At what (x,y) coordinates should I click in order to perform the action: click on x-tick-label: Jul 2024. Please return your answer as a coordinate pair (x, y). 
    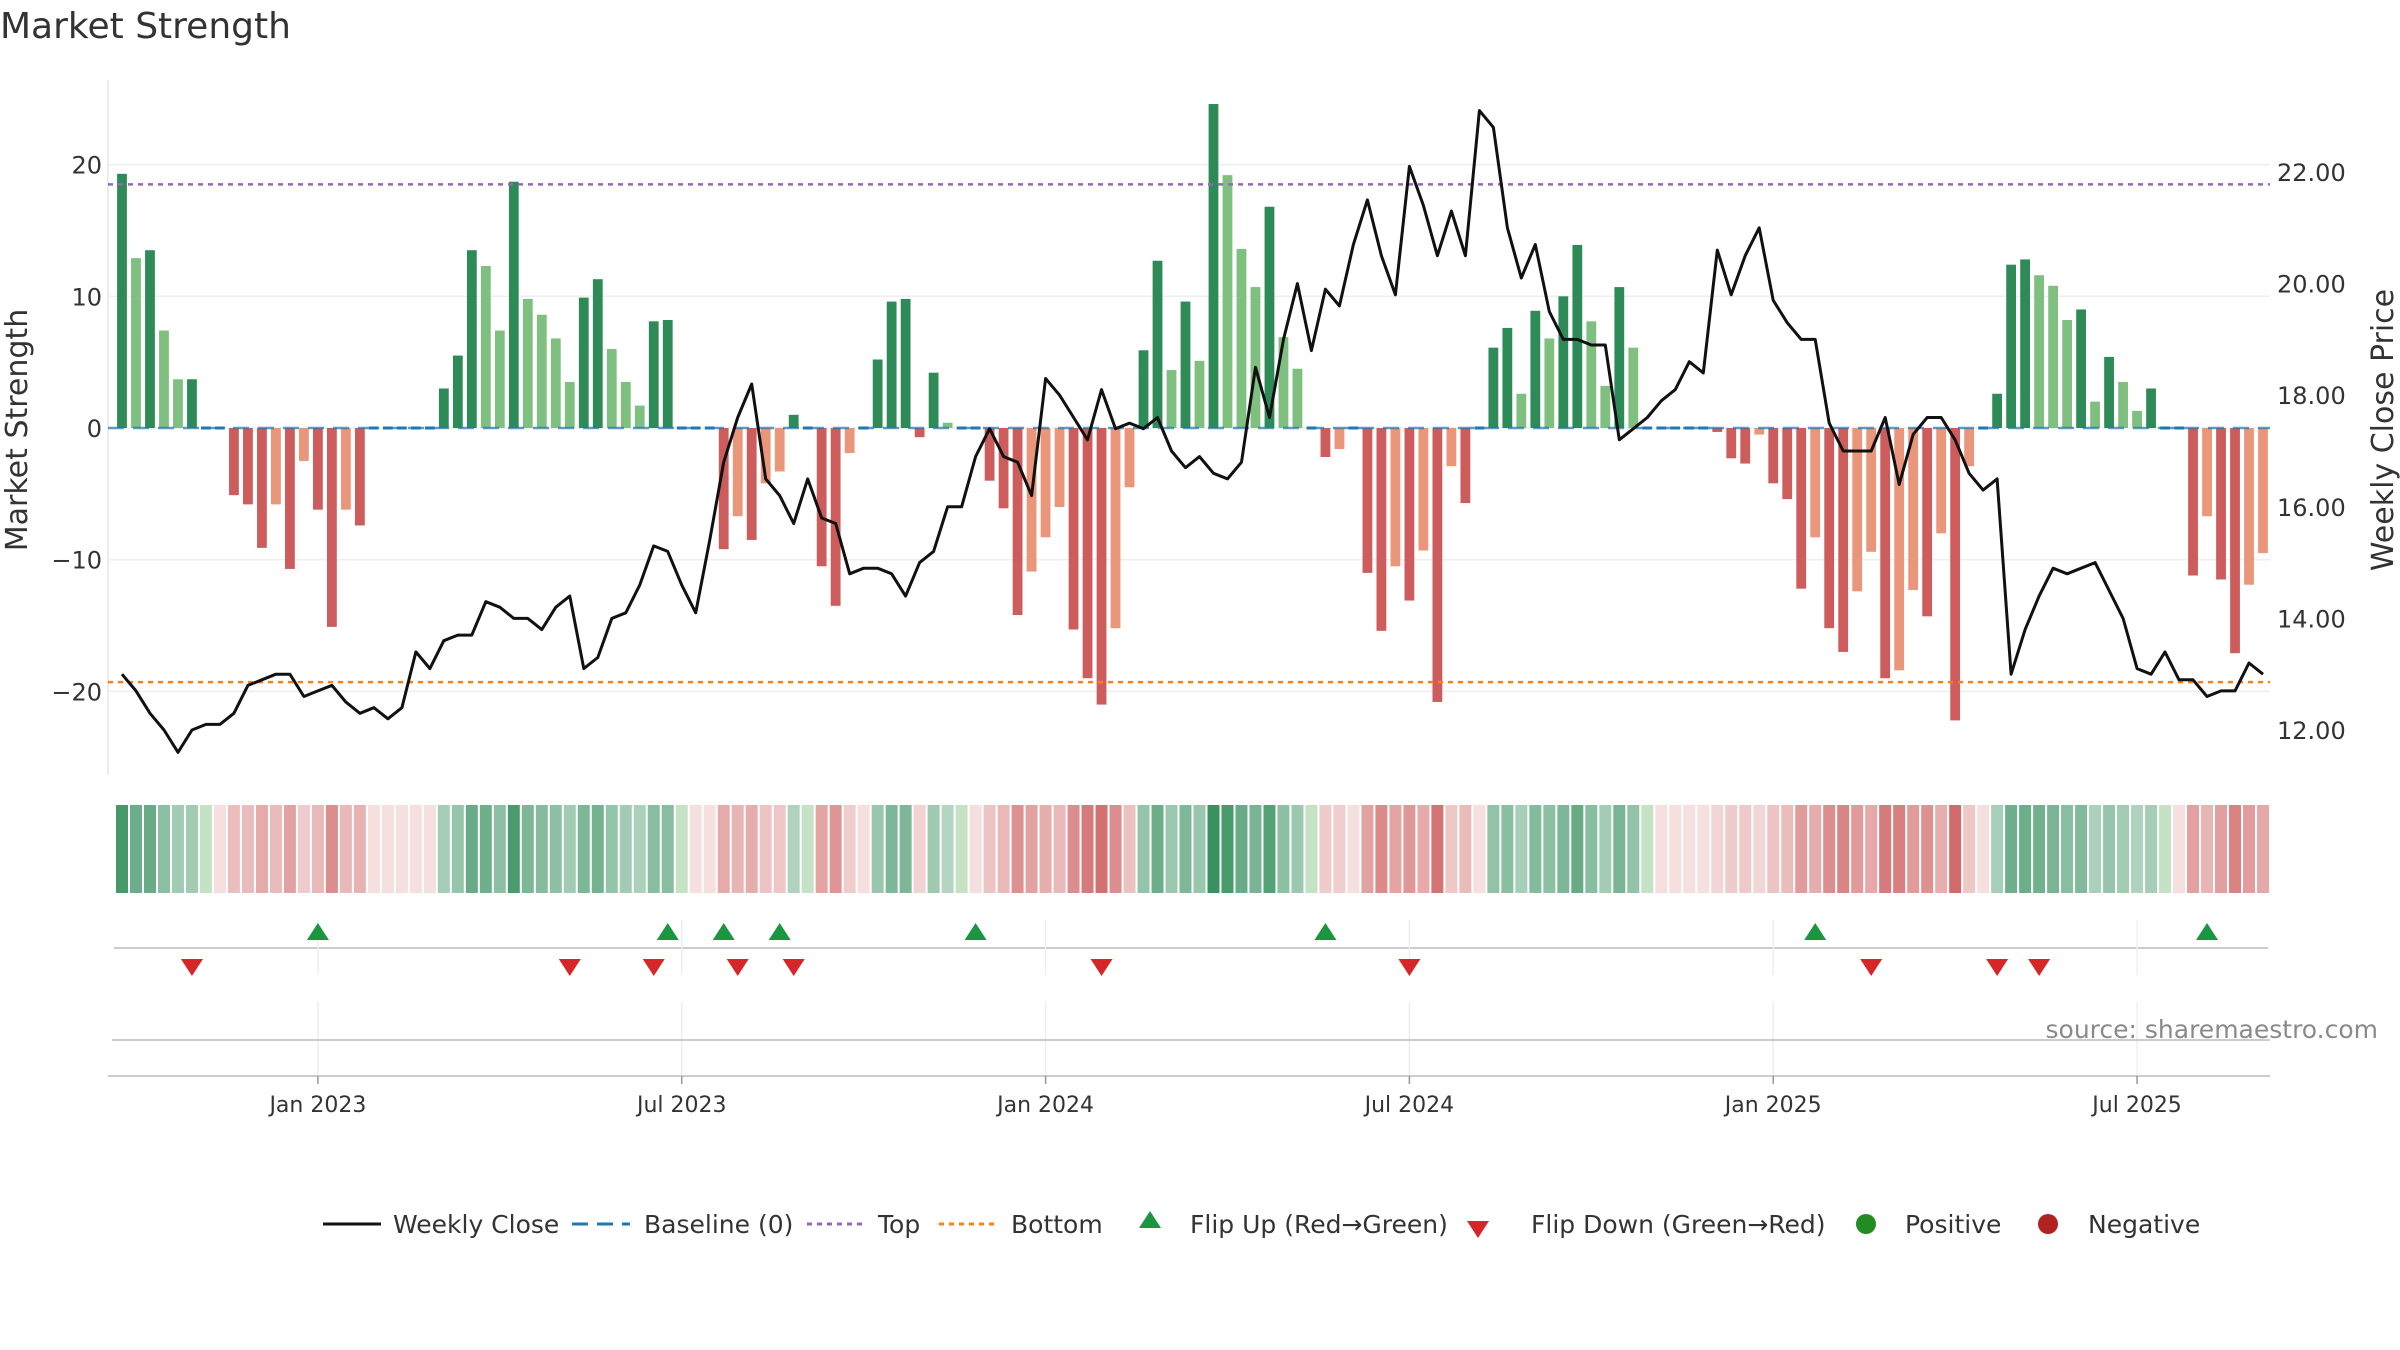
    Looking at the image, I should click on (1409, 1105).